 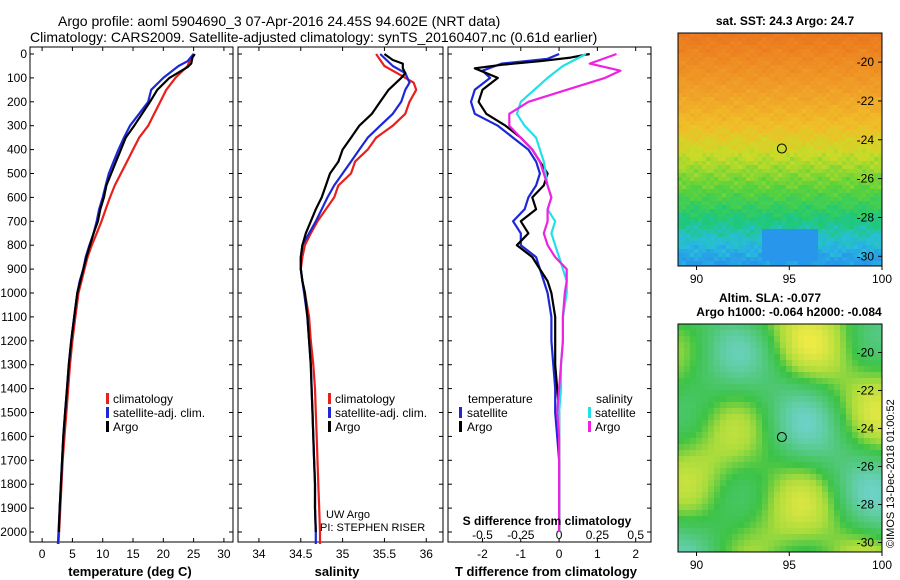 What do you see at coordinates (17, 174) in the screenshot?
I see `depth-tick-label: 500` at bounding box center [17, 174].